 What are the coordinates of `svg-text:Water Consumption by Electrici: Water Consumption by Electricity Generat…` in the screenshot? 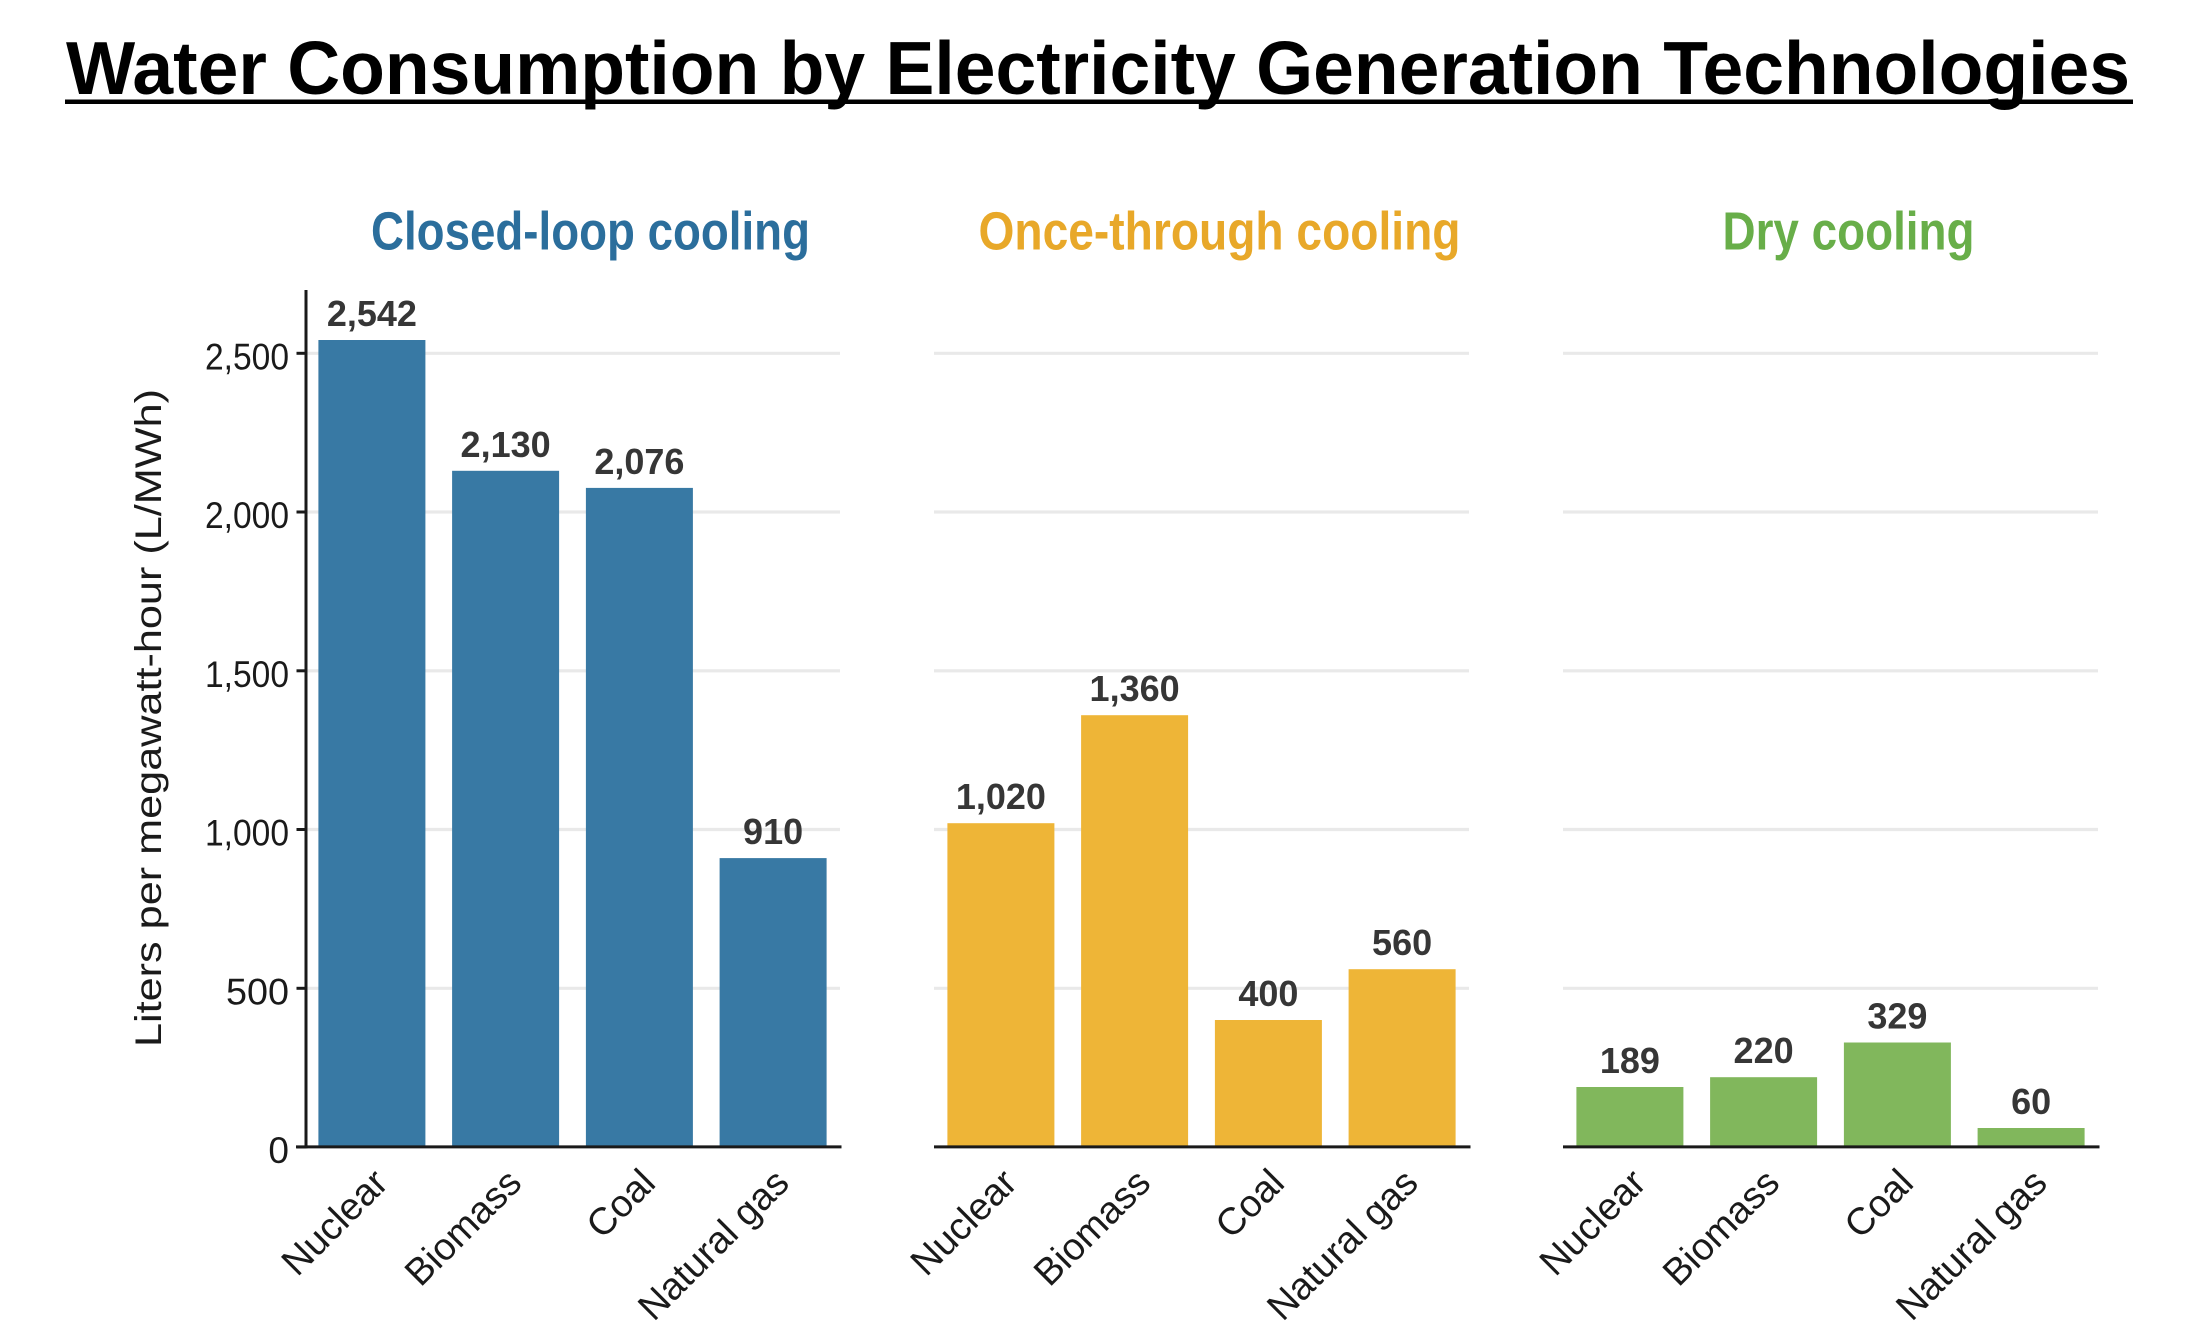 It's located at (1098, 68).